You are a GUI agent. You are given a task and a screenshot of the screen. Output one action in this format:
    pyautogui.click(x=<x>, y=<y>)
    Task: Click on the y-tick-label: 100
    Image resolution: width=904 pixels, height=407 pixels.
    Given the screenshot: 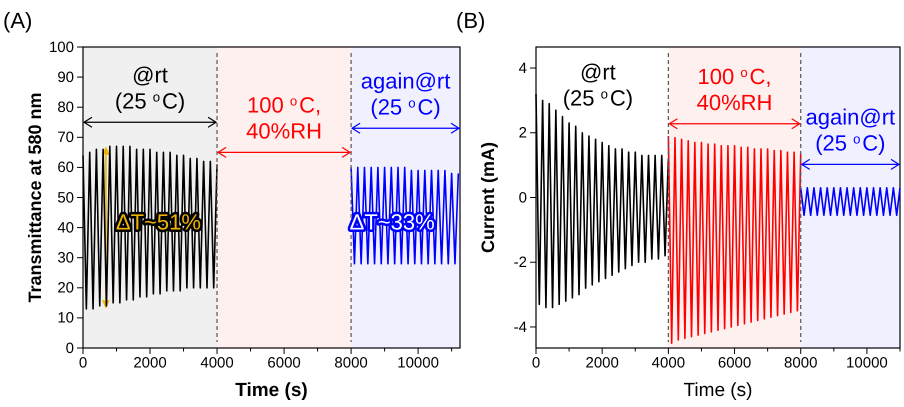 What is the action you would take?
    pyautogui.click(x=61, y=47)
    